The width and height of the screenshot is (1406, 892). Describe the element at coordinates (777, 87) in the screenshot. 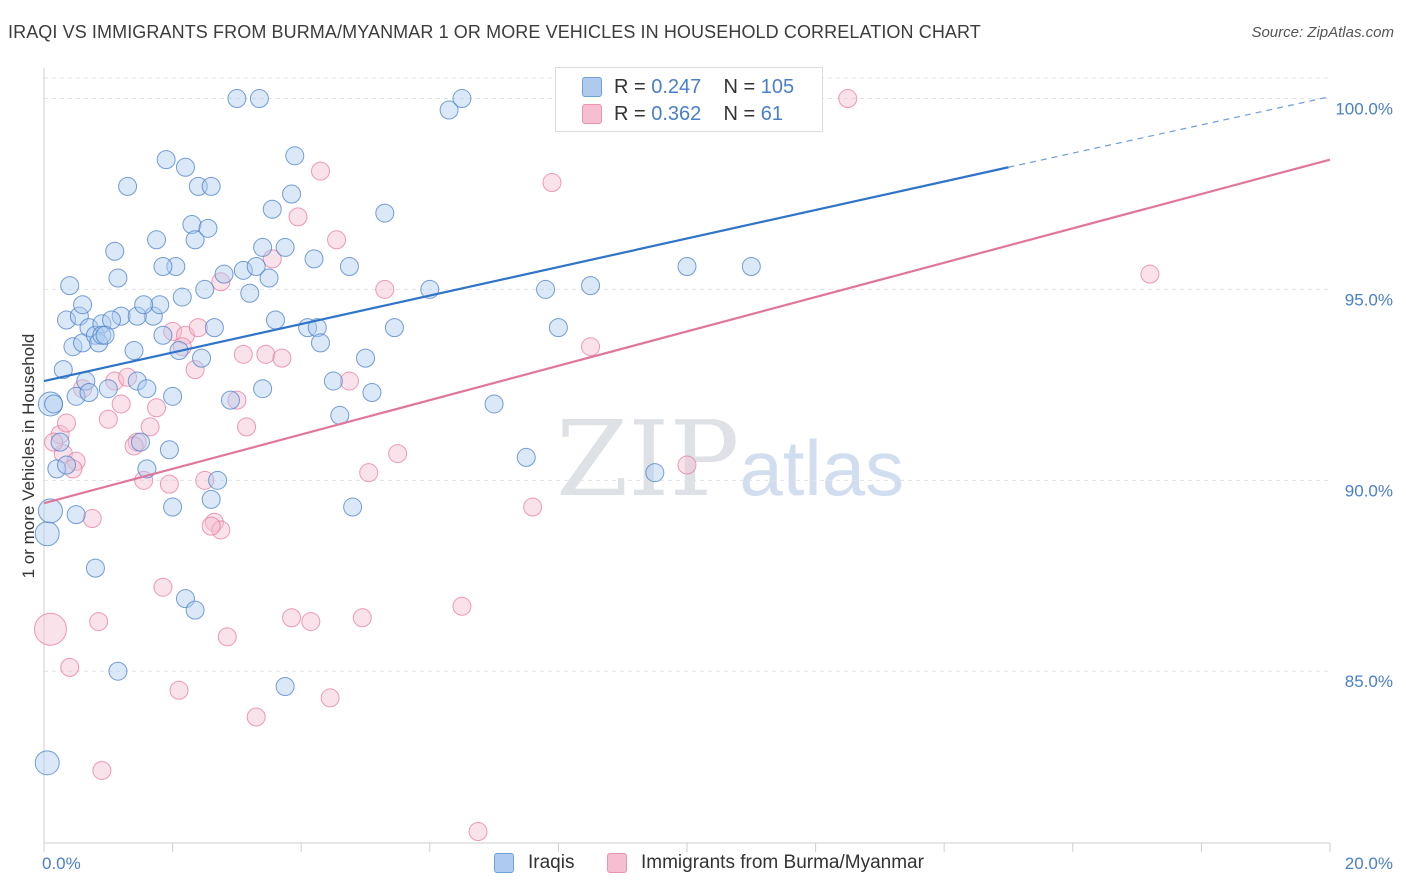

I see `legend-n-value: 105` at that location.